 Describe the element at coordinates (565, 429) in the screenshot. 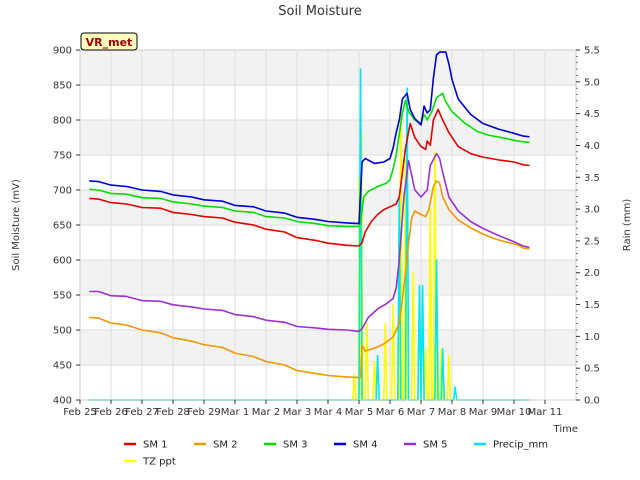

I see `x-axis-title: Time` at that location.